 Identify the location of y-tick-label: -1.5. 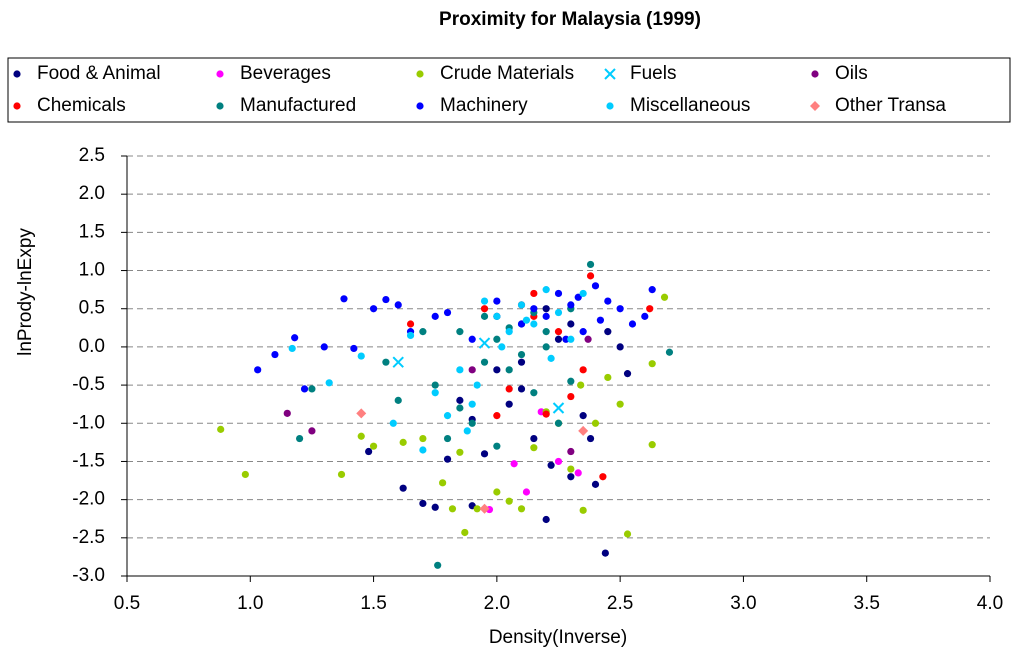
(88, 460).